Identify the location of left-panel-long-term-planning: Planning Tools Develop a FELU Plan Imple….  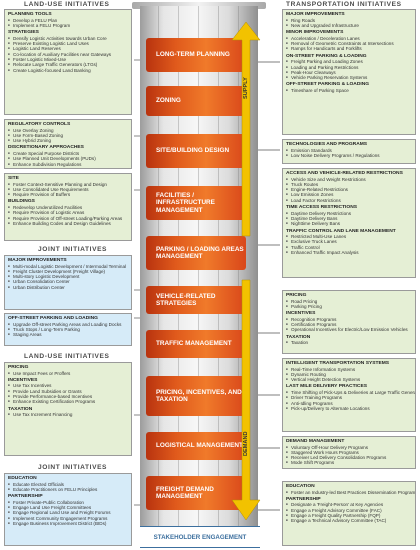
(68, 62).